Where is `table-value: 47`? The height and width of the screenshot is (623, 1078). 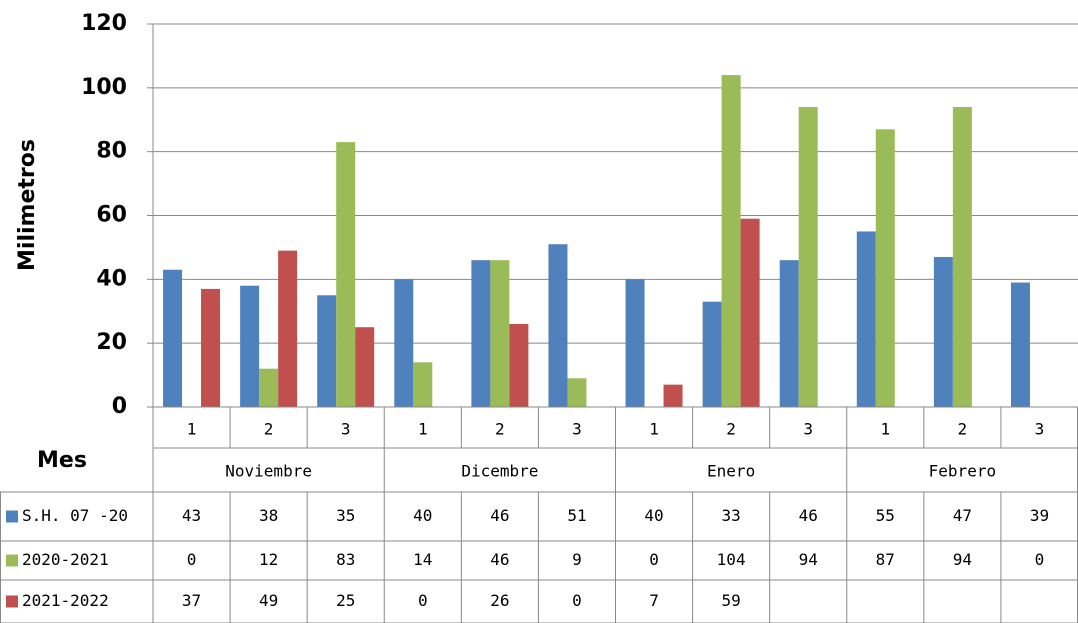 table-value: 47 is located at coordinates (962, 515).